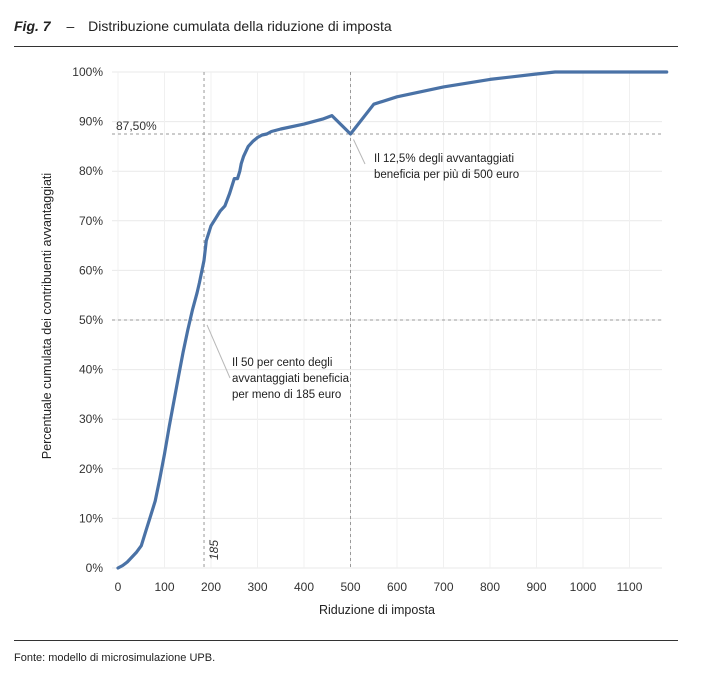  What do you see at coordinates (95, 568) in the screenshot?
I see `y-tick-label: 0%` at bounding box center [95, 568].